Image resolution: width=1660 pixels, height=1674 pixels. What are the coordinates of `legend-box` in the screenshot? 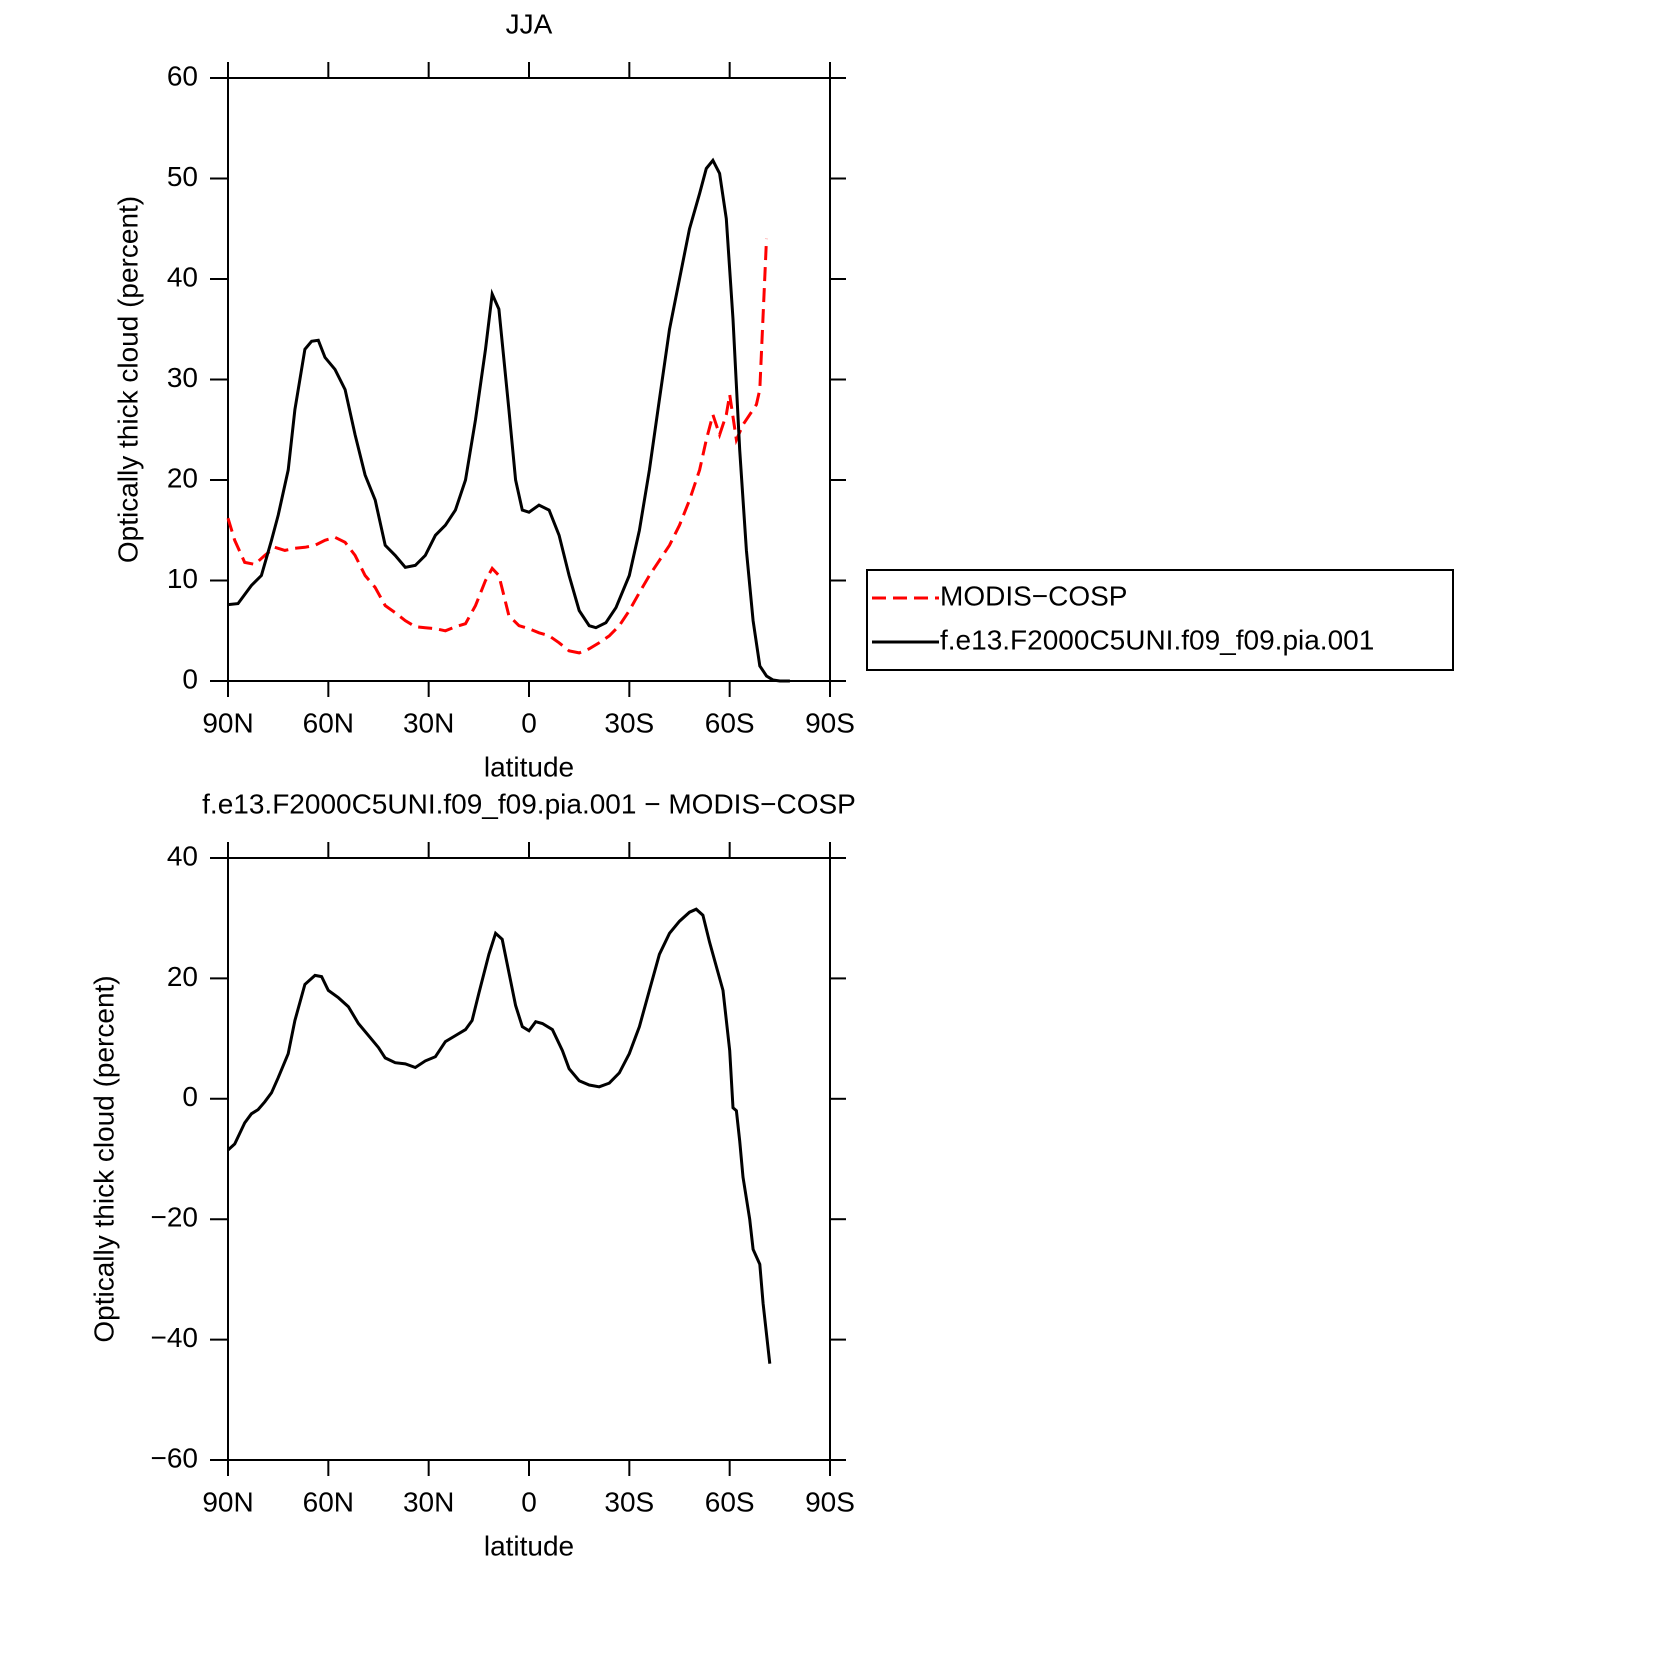 It's located at (1160, 620).